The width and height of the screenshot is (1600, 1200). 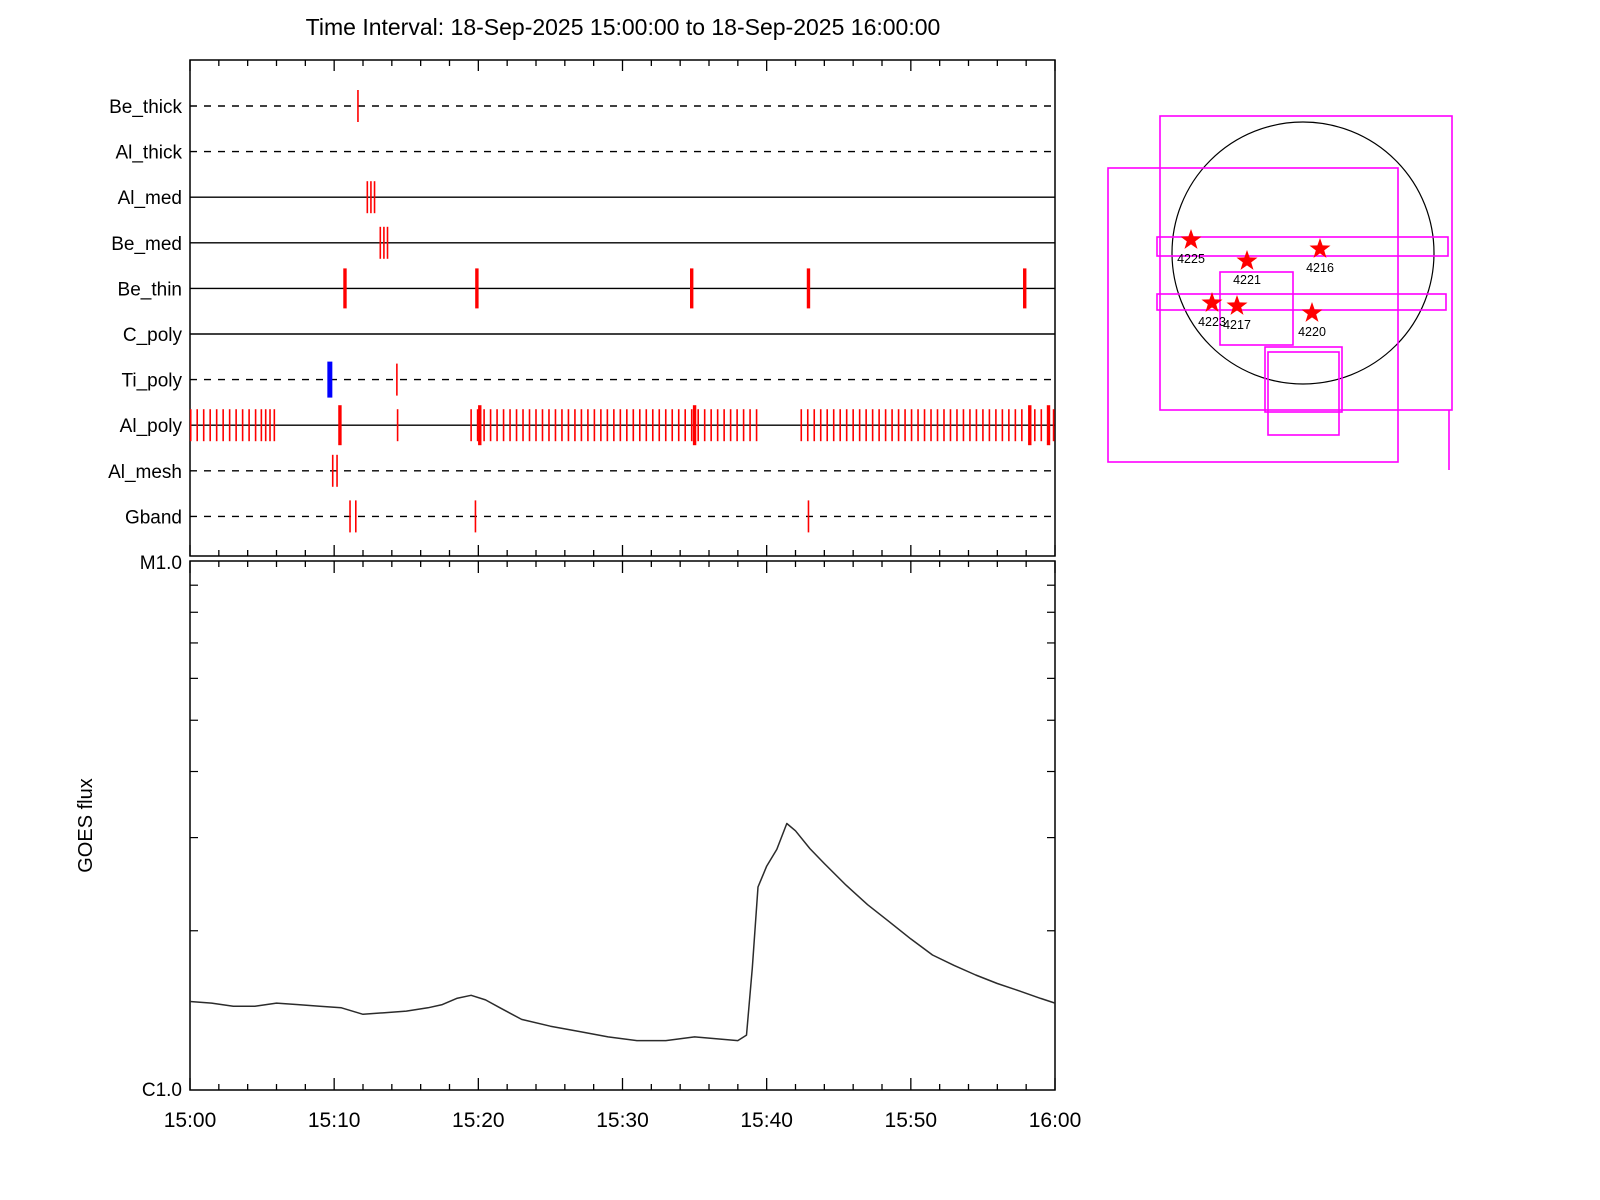 What do you see at coordinates (148, 153) in the screenshot?
I see `row-label-Al_thick: Al_thick` at bounding box center [148, 153].